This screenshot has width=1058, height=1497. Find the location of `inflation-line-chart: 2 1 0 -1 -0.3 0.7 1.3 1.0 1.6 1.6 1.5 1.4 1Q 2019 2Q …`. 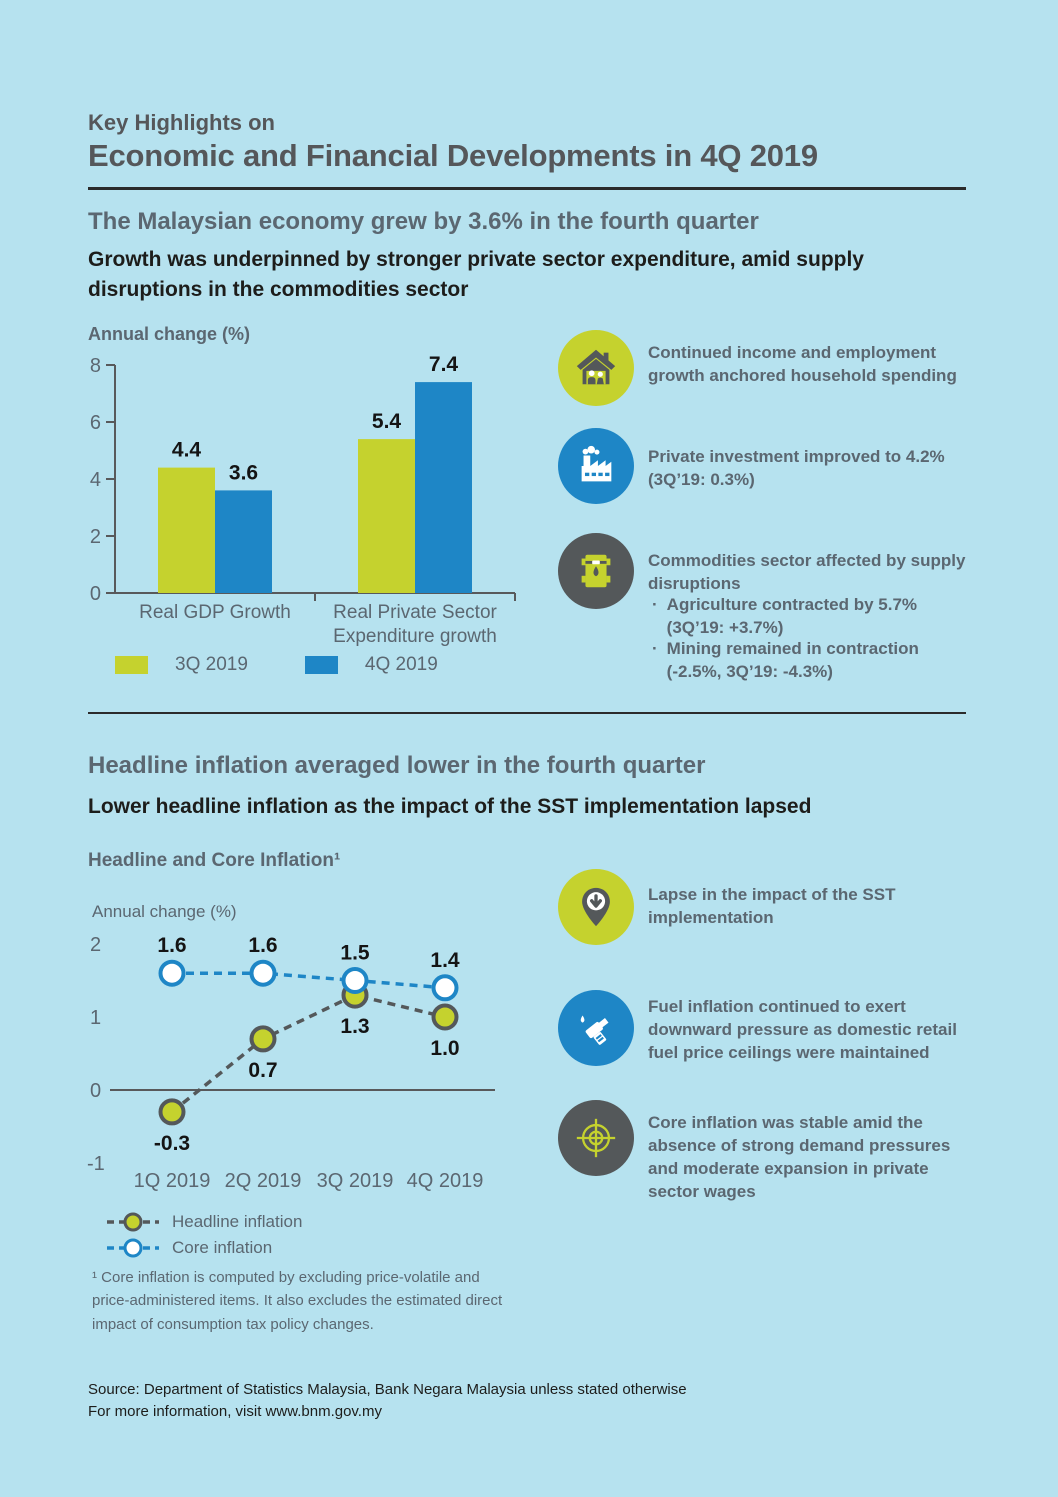

inflation-line-chart: 2 1 0 -1 -0.3 0.7 1.3 1.0 1.6 1.6 1.5 1.4 1Q 2019 2Q … is located at coordinates (291, 1063).